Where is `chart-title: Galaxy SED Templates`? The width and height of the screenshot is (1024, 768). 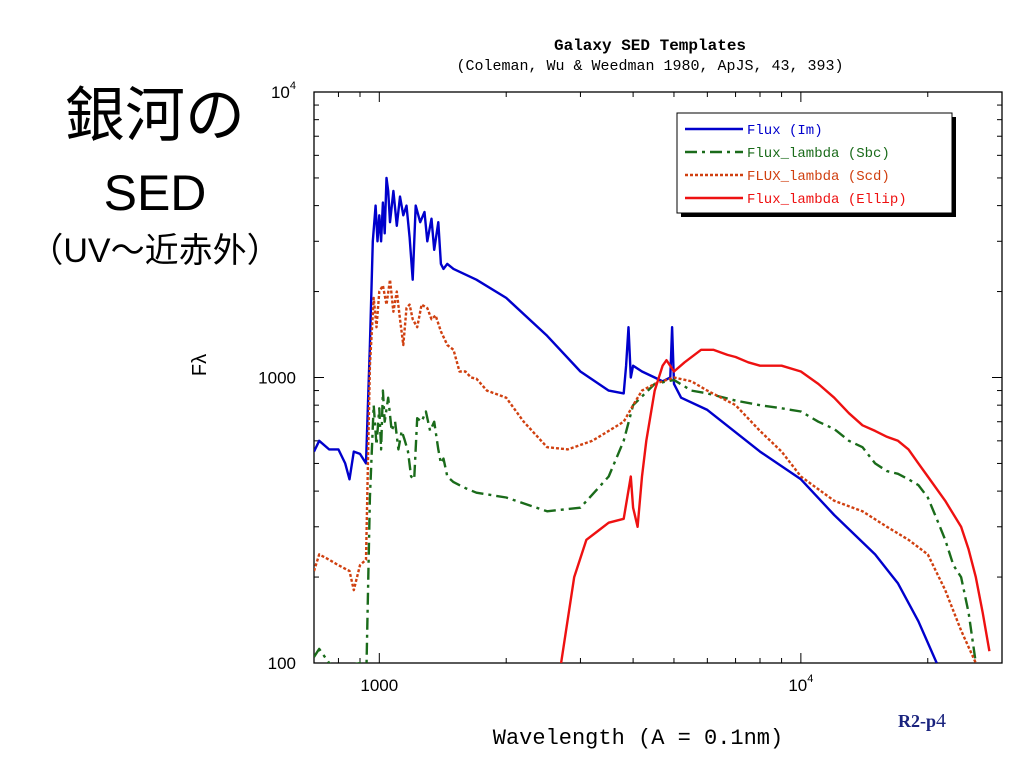
chart-title: Galaxy SED Templates is located at coordinates (650, 46).